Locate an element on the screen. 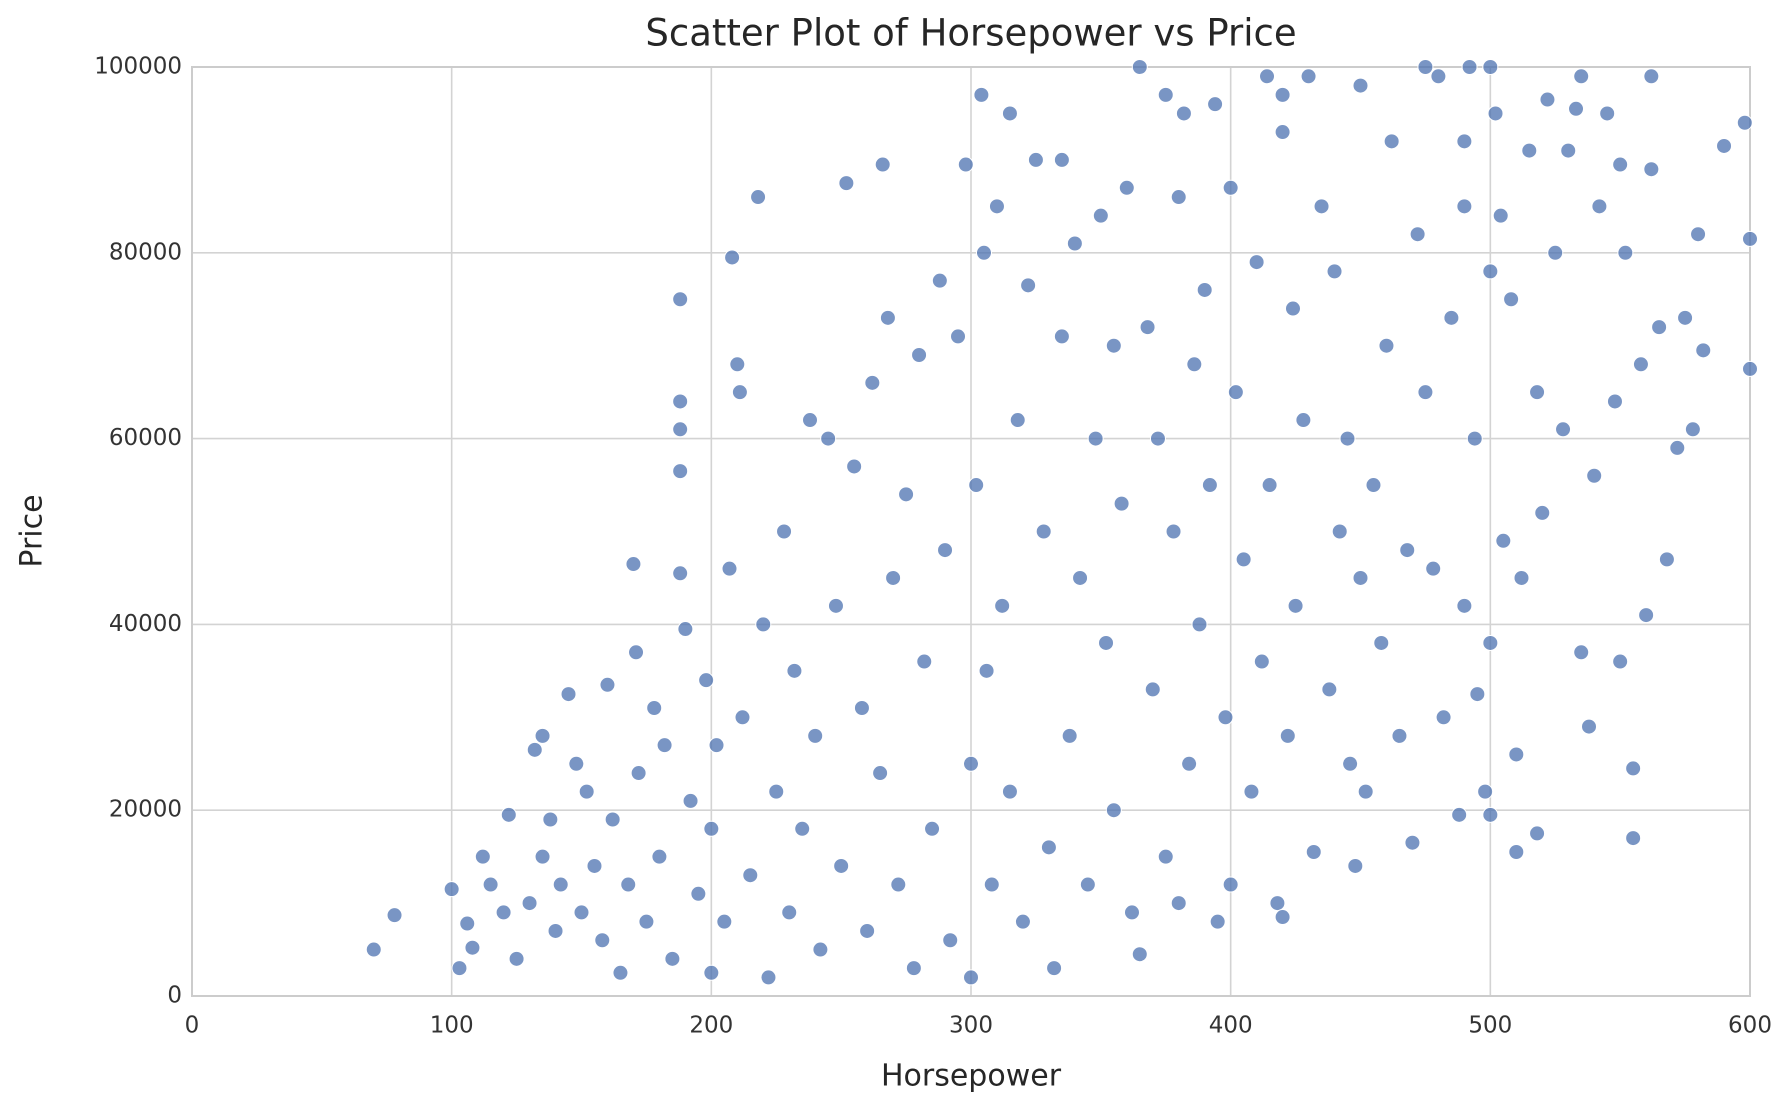 The width and height of the screenshot is (1784, 1108). y-tick-label: 100000 is located at coordinates (138, 67).